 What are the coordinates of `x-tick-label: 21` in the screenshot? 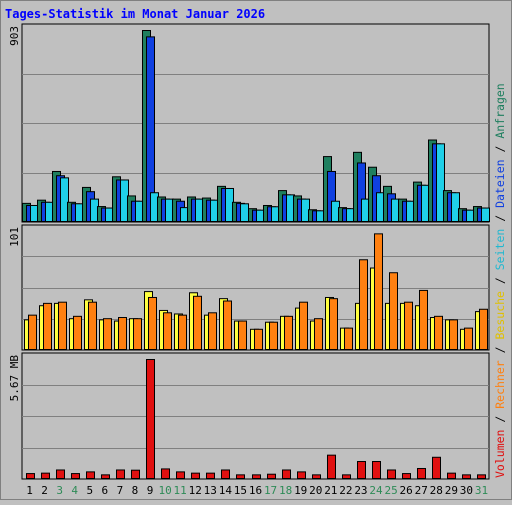 It's located at (330, 490).